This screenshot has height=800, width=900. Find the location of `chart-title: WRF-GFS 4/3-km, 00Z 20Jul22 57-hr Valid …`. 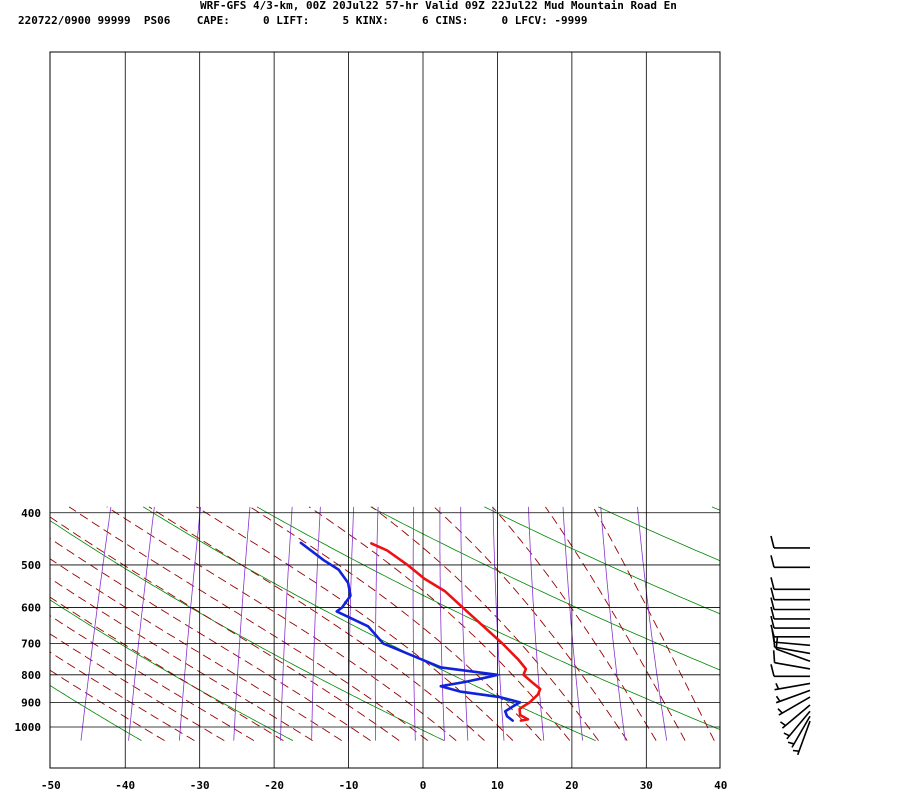

chart-title: WRF-GFS 4/3-km, 00Z 20Jul22 57-hr Valid … is located at coordinates (438, 6).